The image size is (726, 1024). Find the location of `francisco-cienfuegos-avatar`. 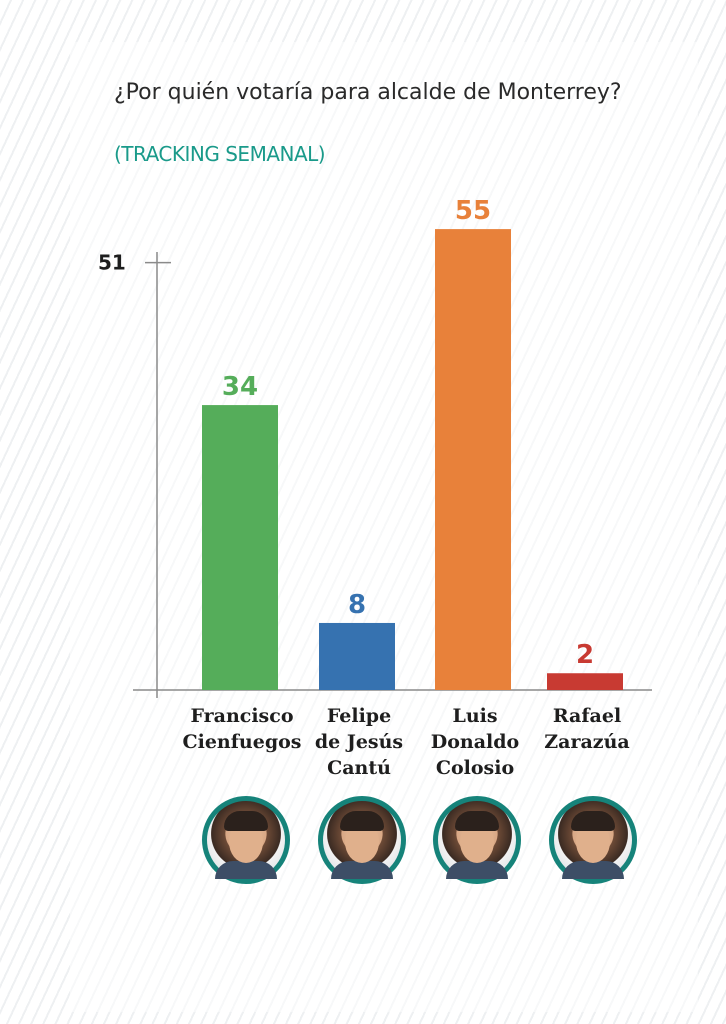

francisco-cienfuegos-avatar is located at coordinates (246, 840).